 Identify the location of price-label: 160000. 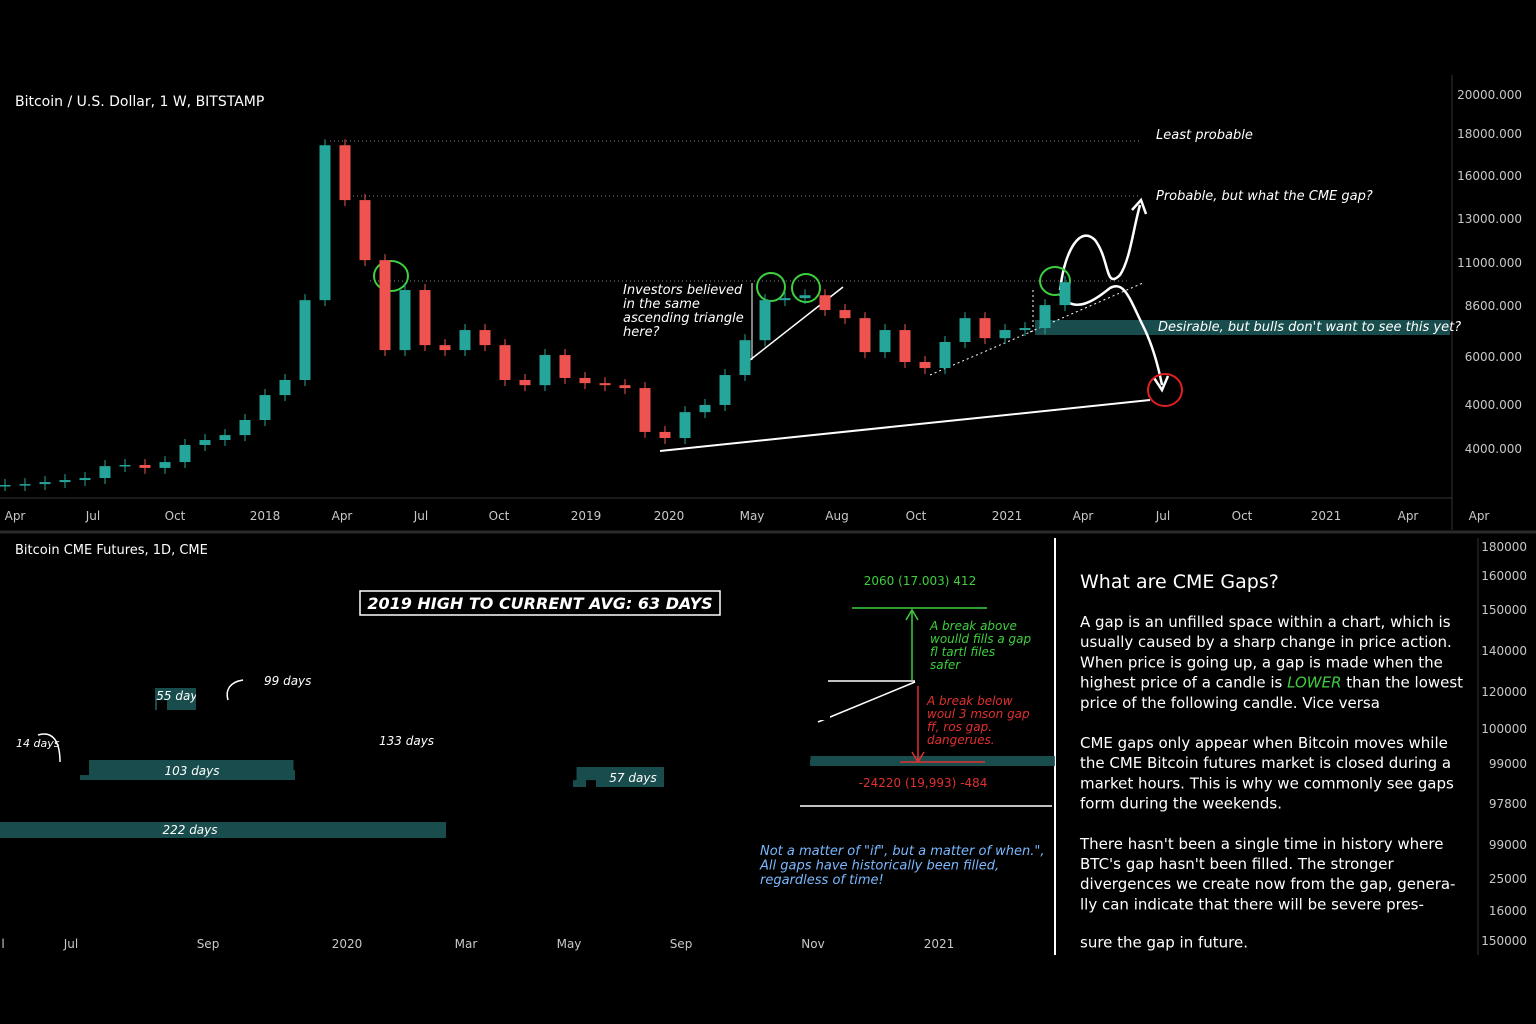
(1504, 576).